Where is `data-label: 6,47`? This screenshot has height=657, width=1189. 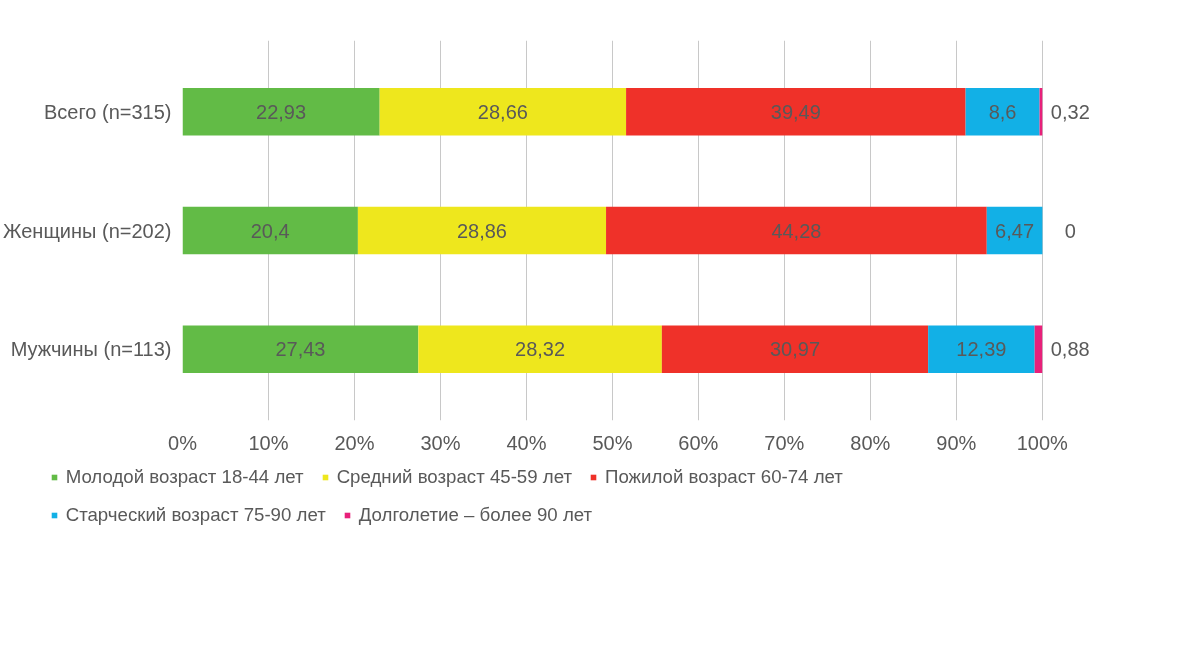
data-label: 6,47 is located at coordinates (1015, 230).